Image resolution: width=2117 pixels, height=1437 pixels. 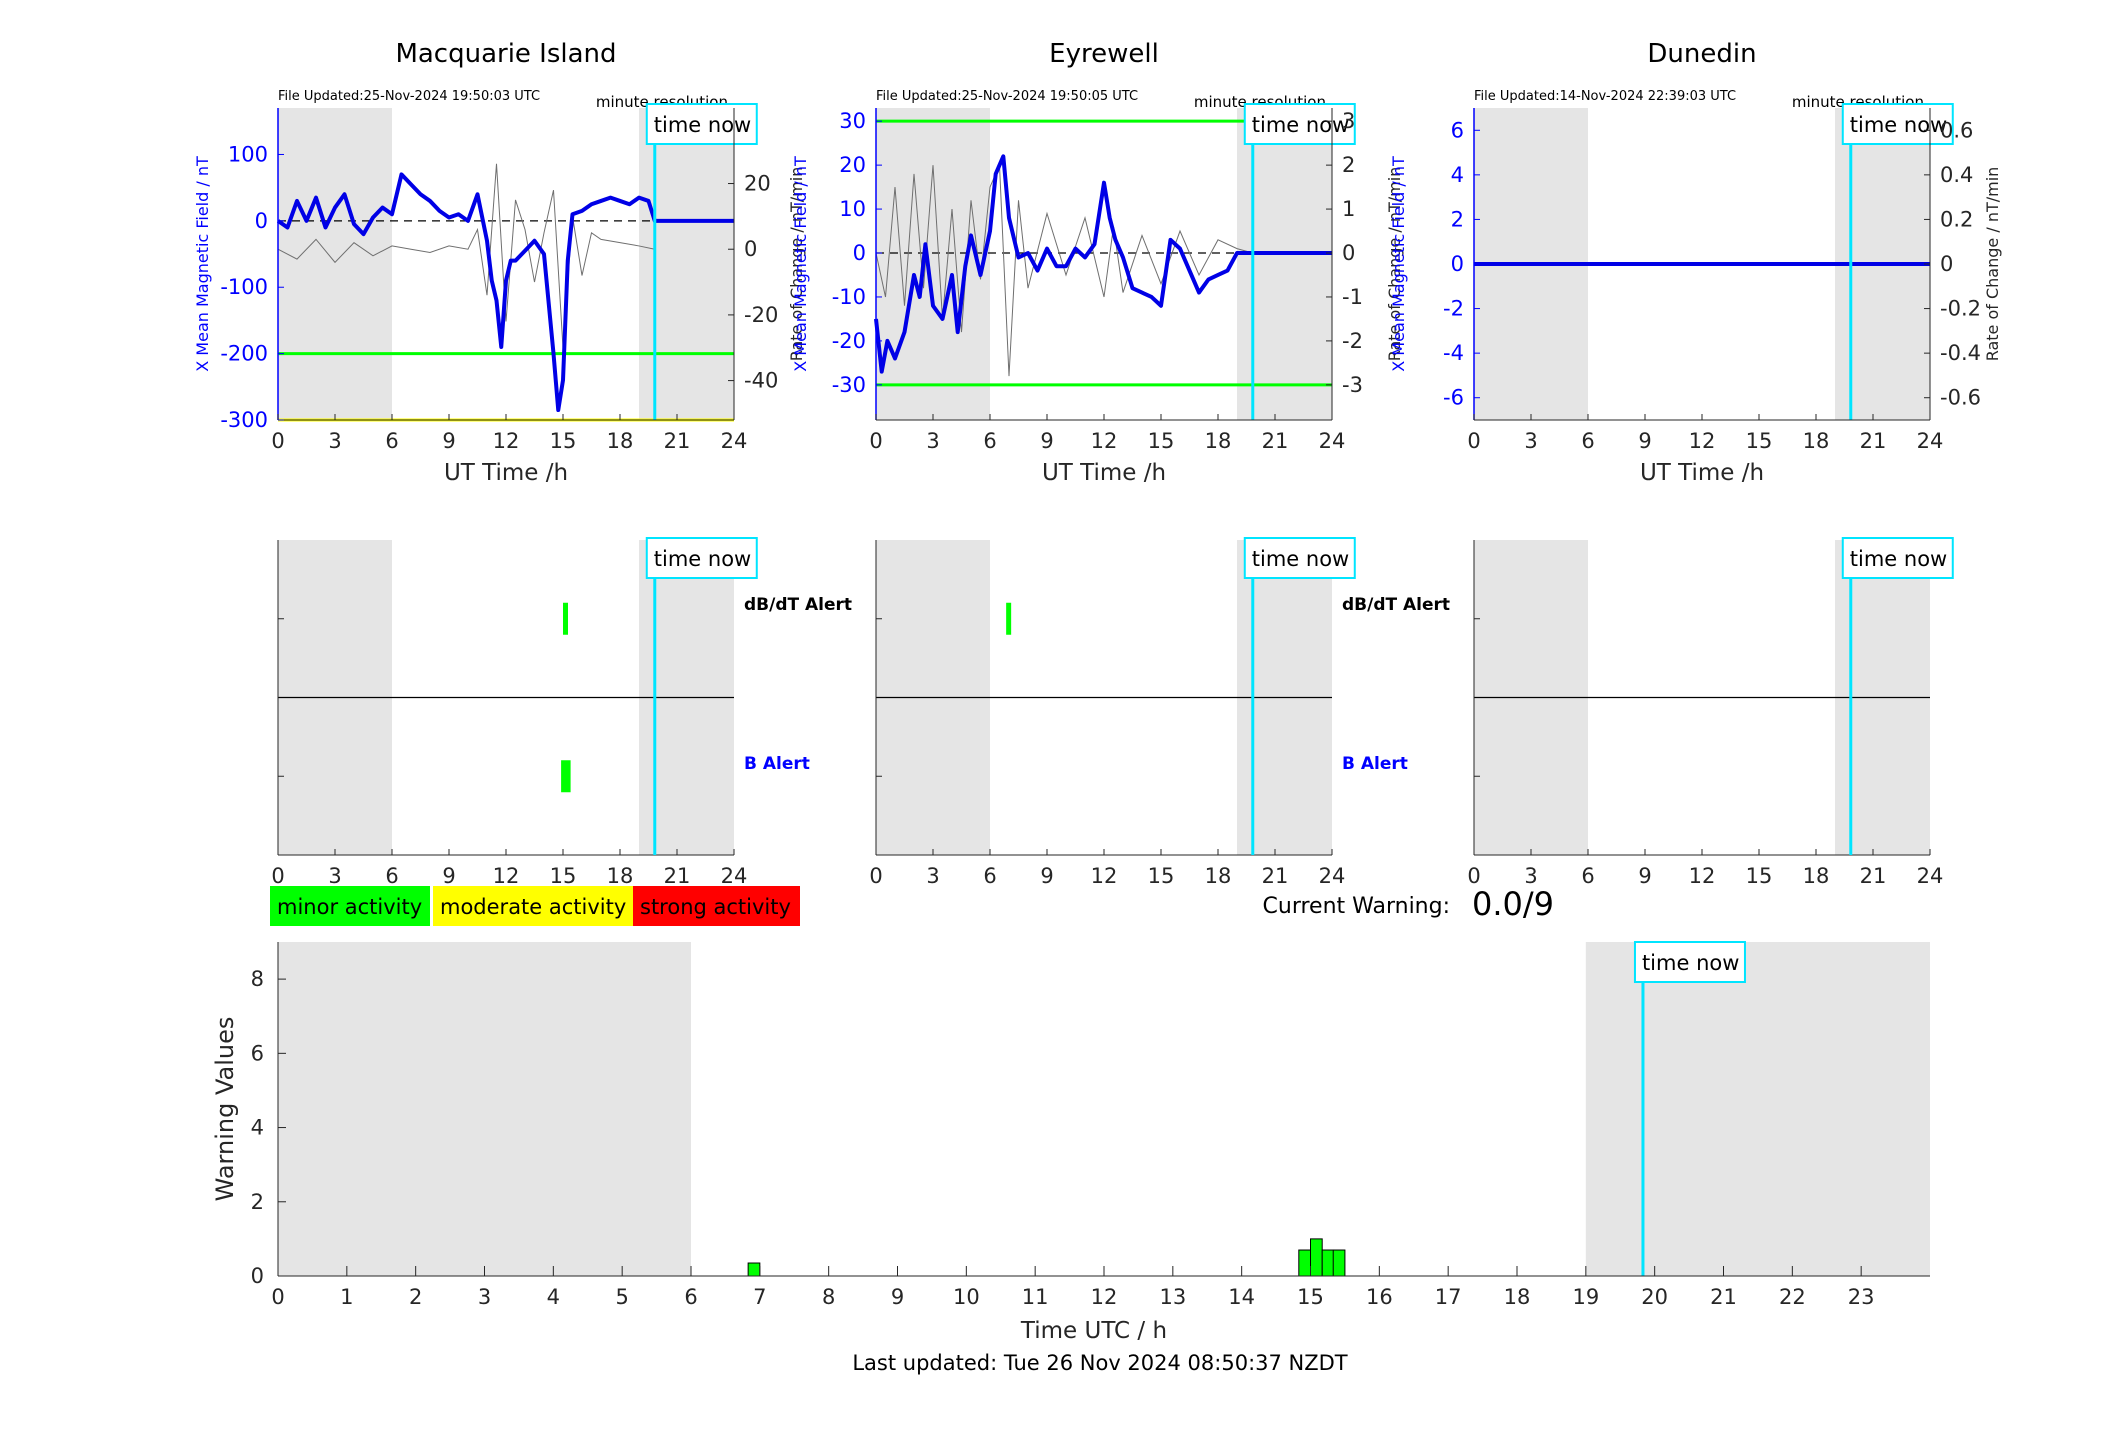 What do you see at coordinates (1702, 473) in the screenshot?
I see `x-axis-label: UT Time /h` at bounding box center [1702, 473].